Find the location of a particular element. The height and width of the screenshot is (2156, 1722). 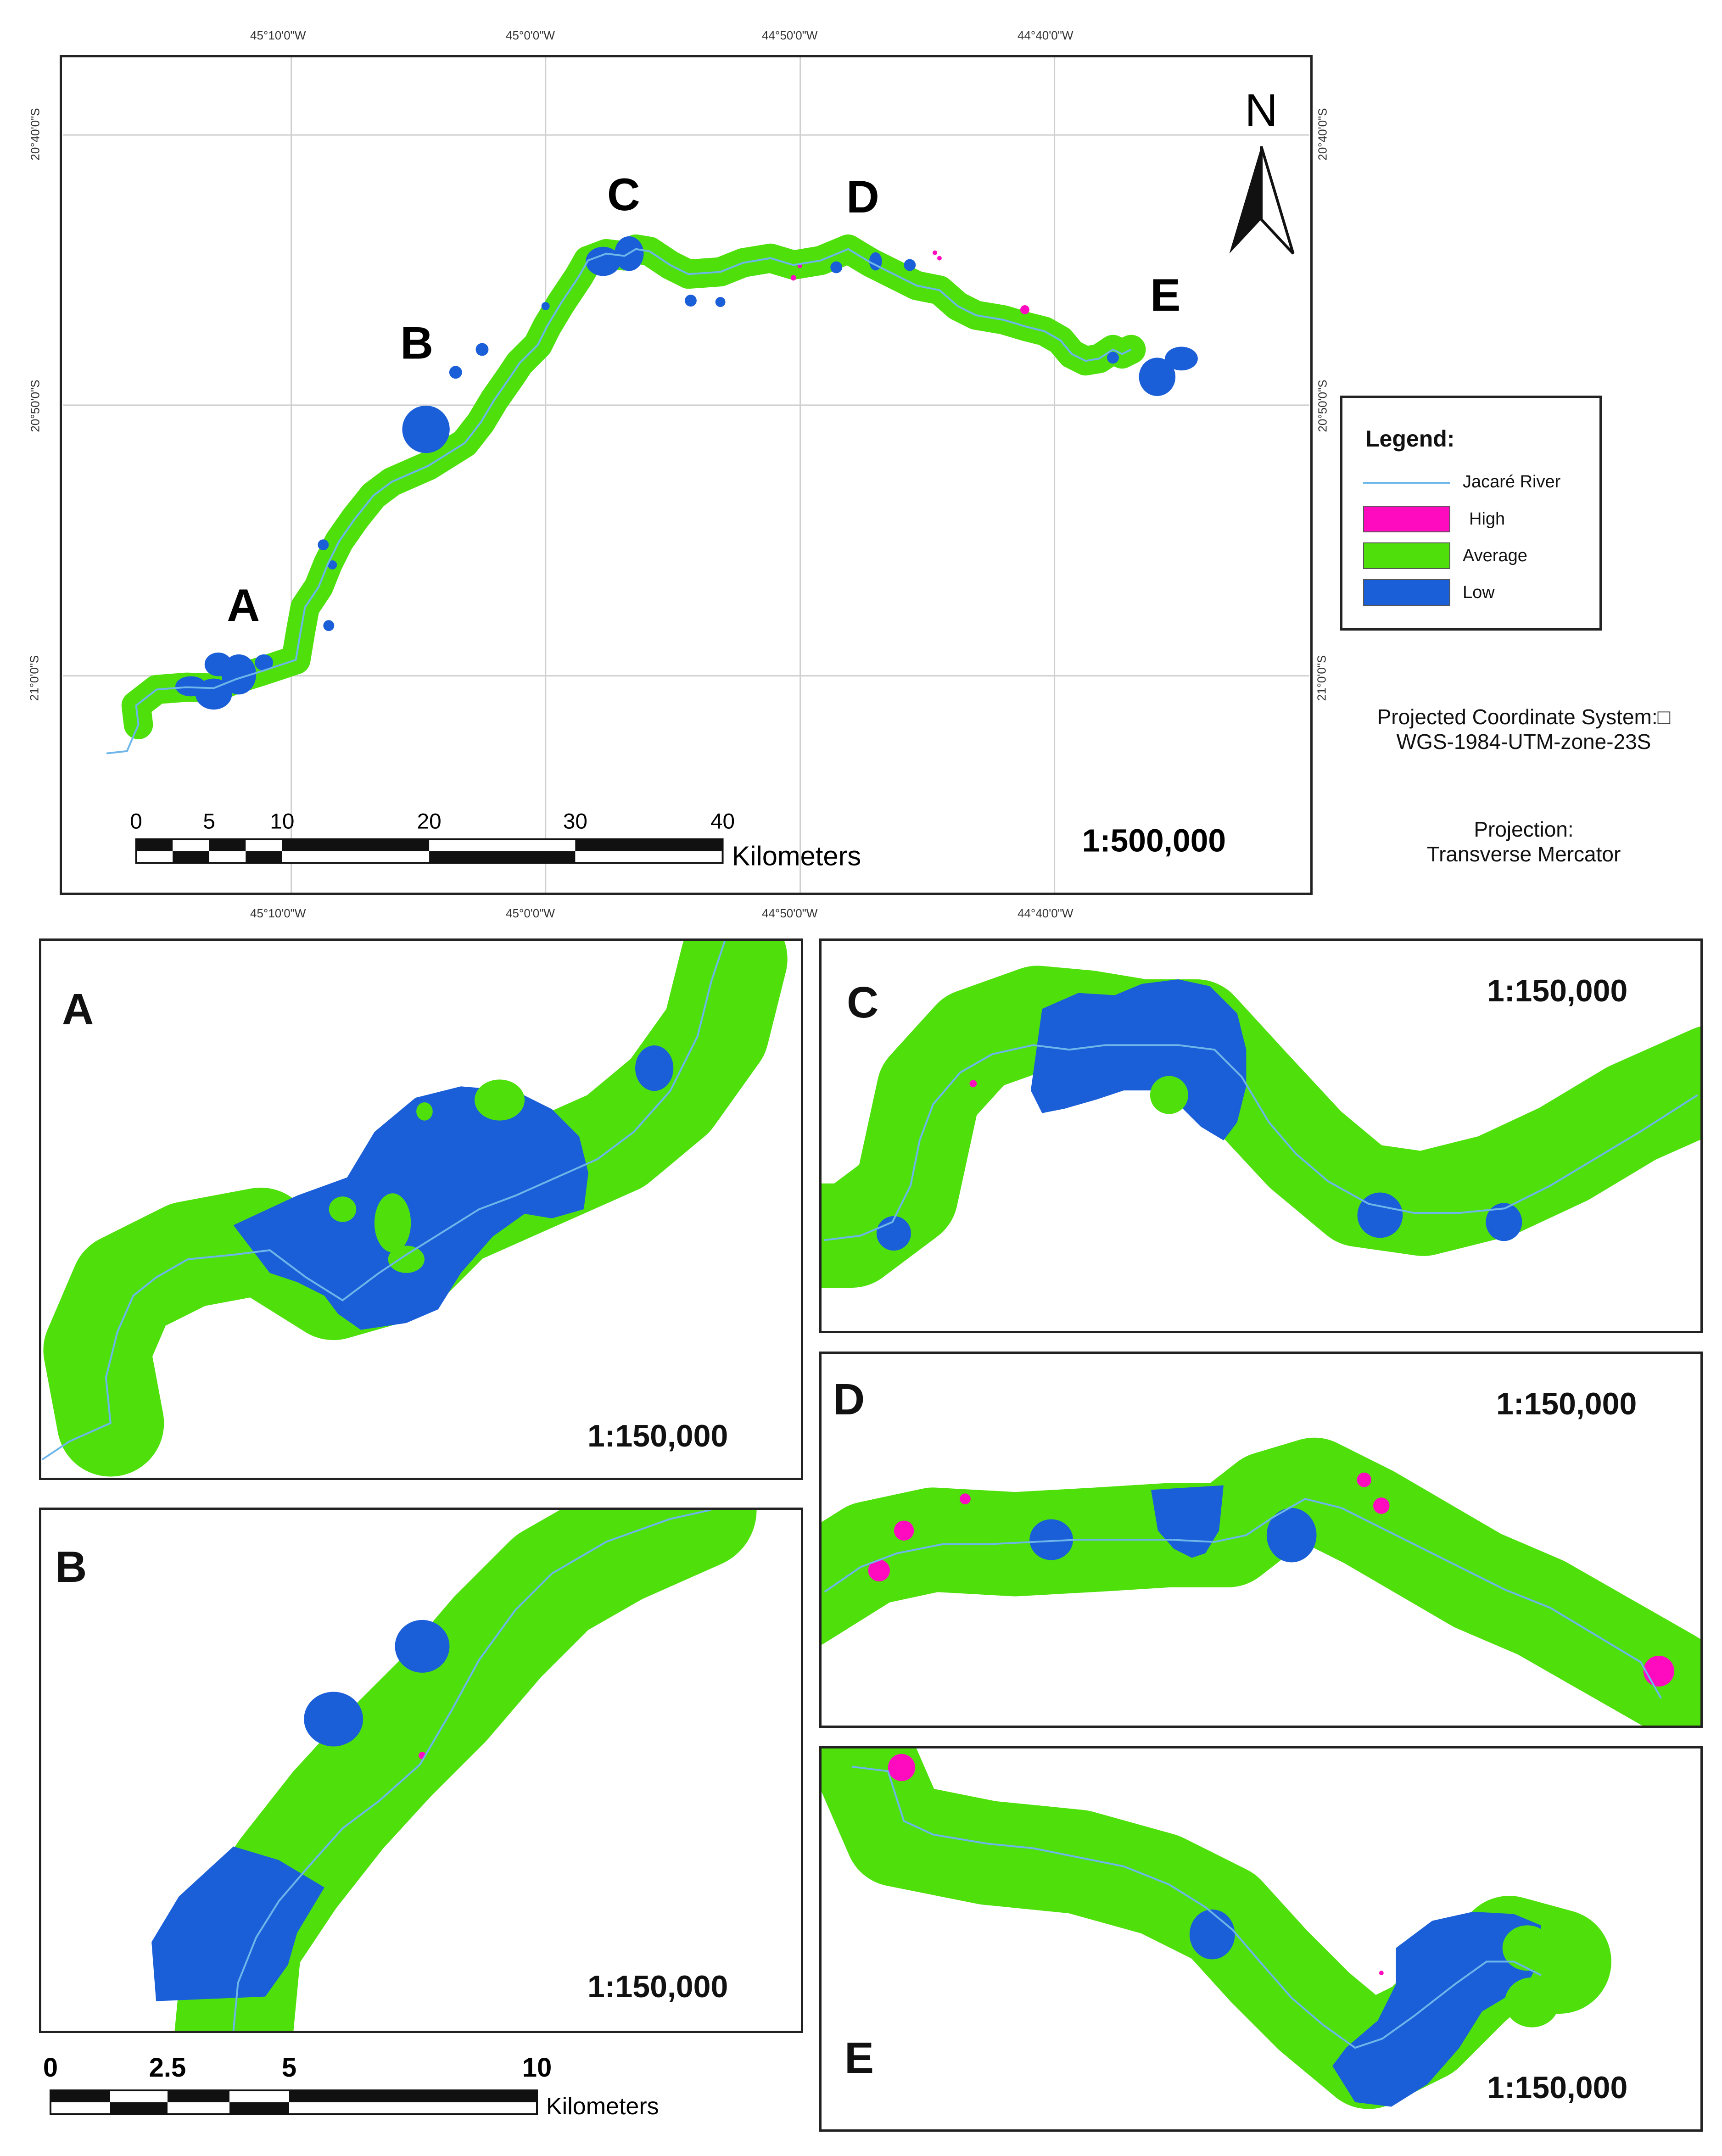

north-arrow-light-half is located at coordinates (1277, 200).